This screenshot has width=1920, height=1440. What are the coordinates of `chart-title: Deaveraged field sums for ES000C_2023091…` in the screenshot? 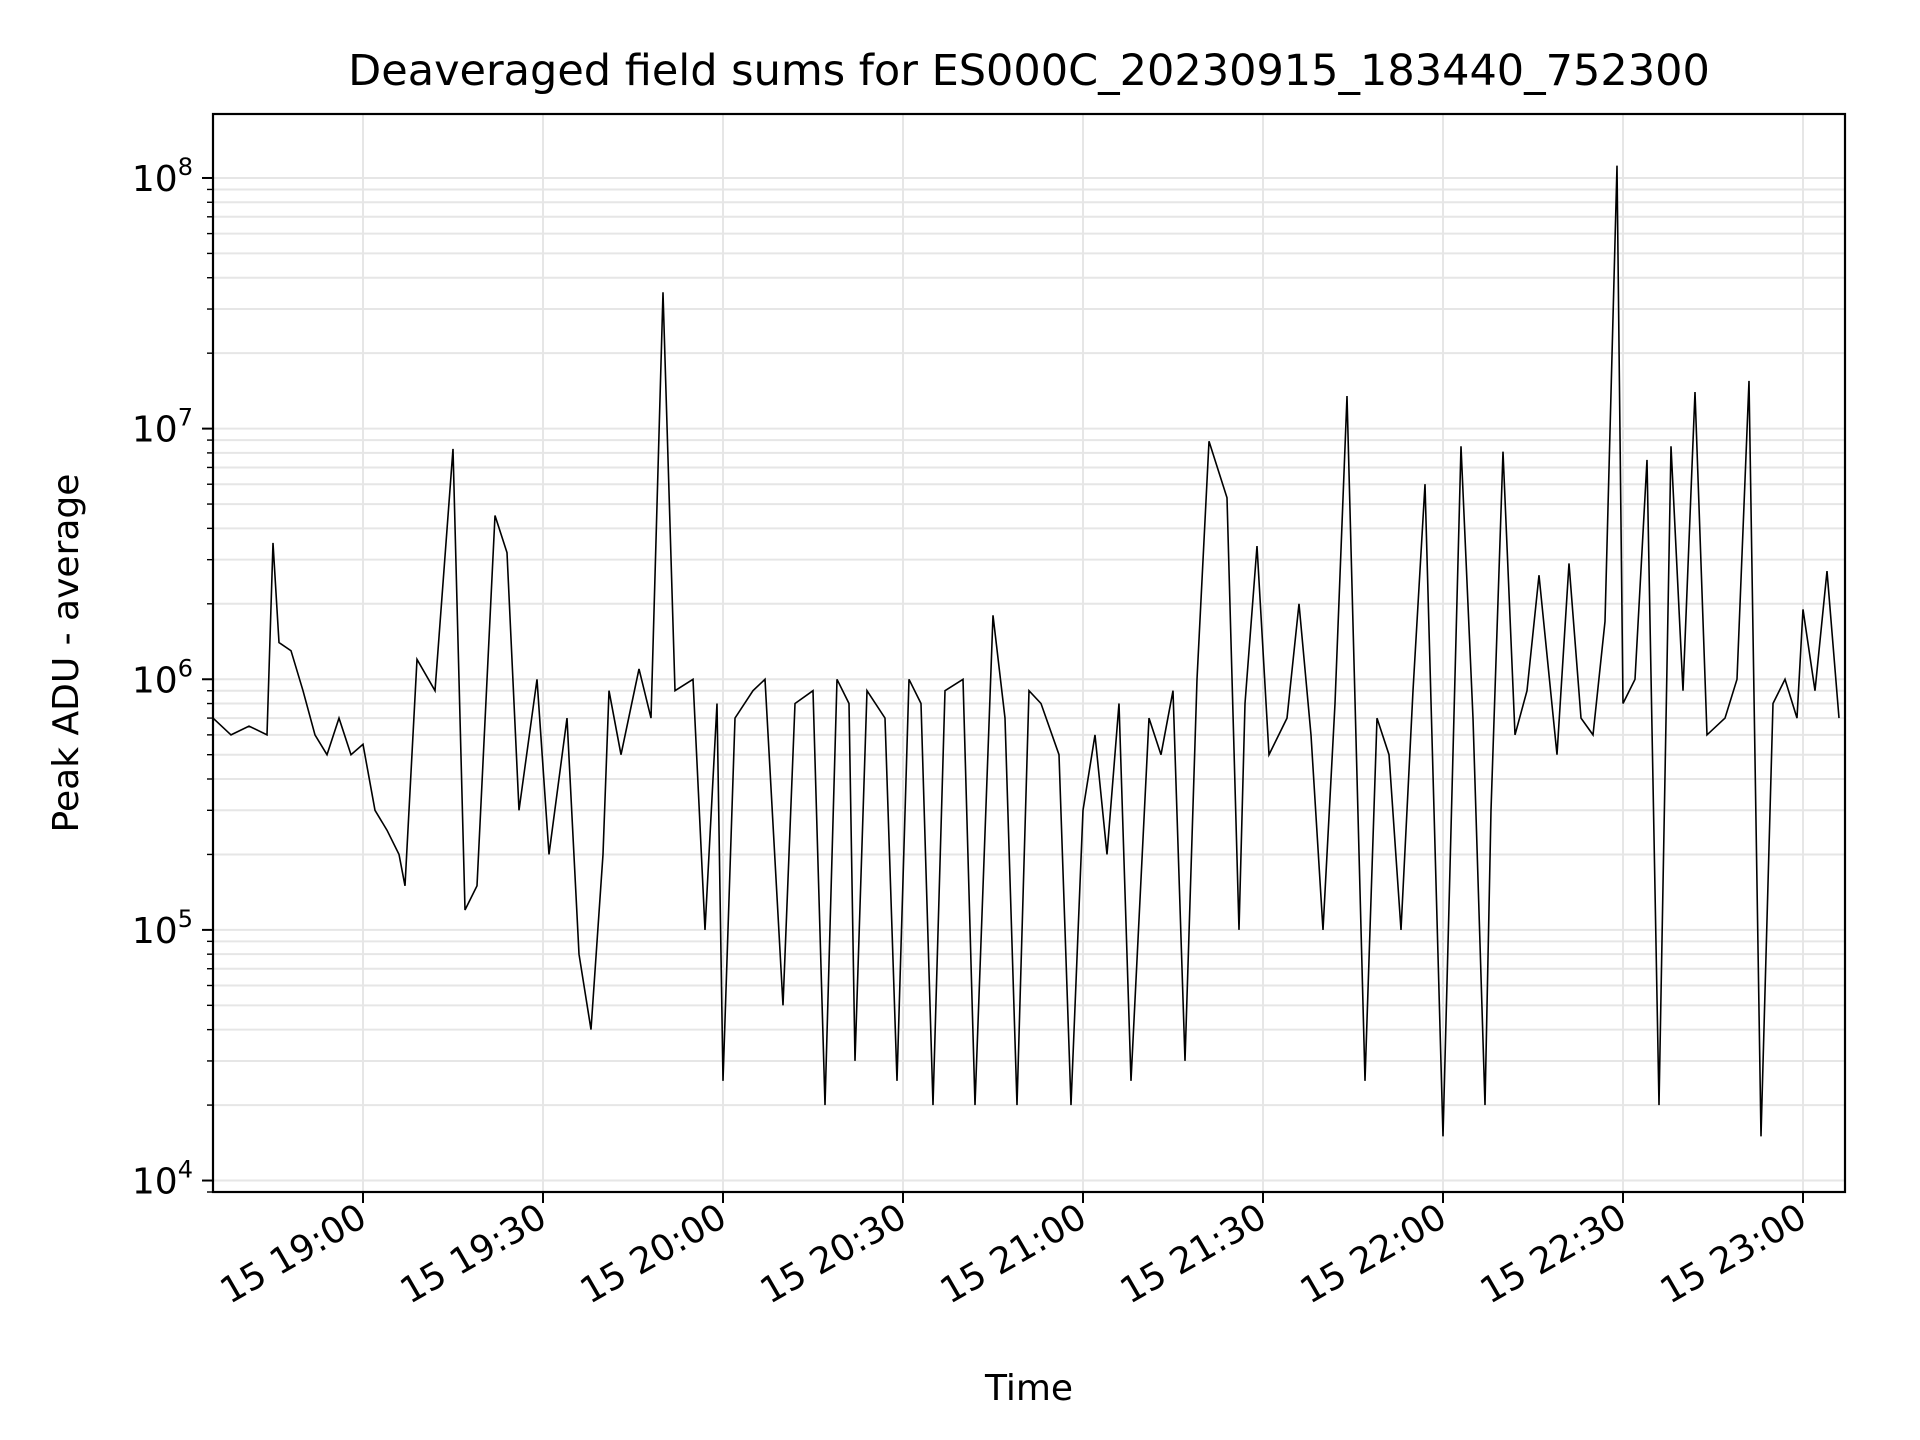 It's located at (1029, 71).